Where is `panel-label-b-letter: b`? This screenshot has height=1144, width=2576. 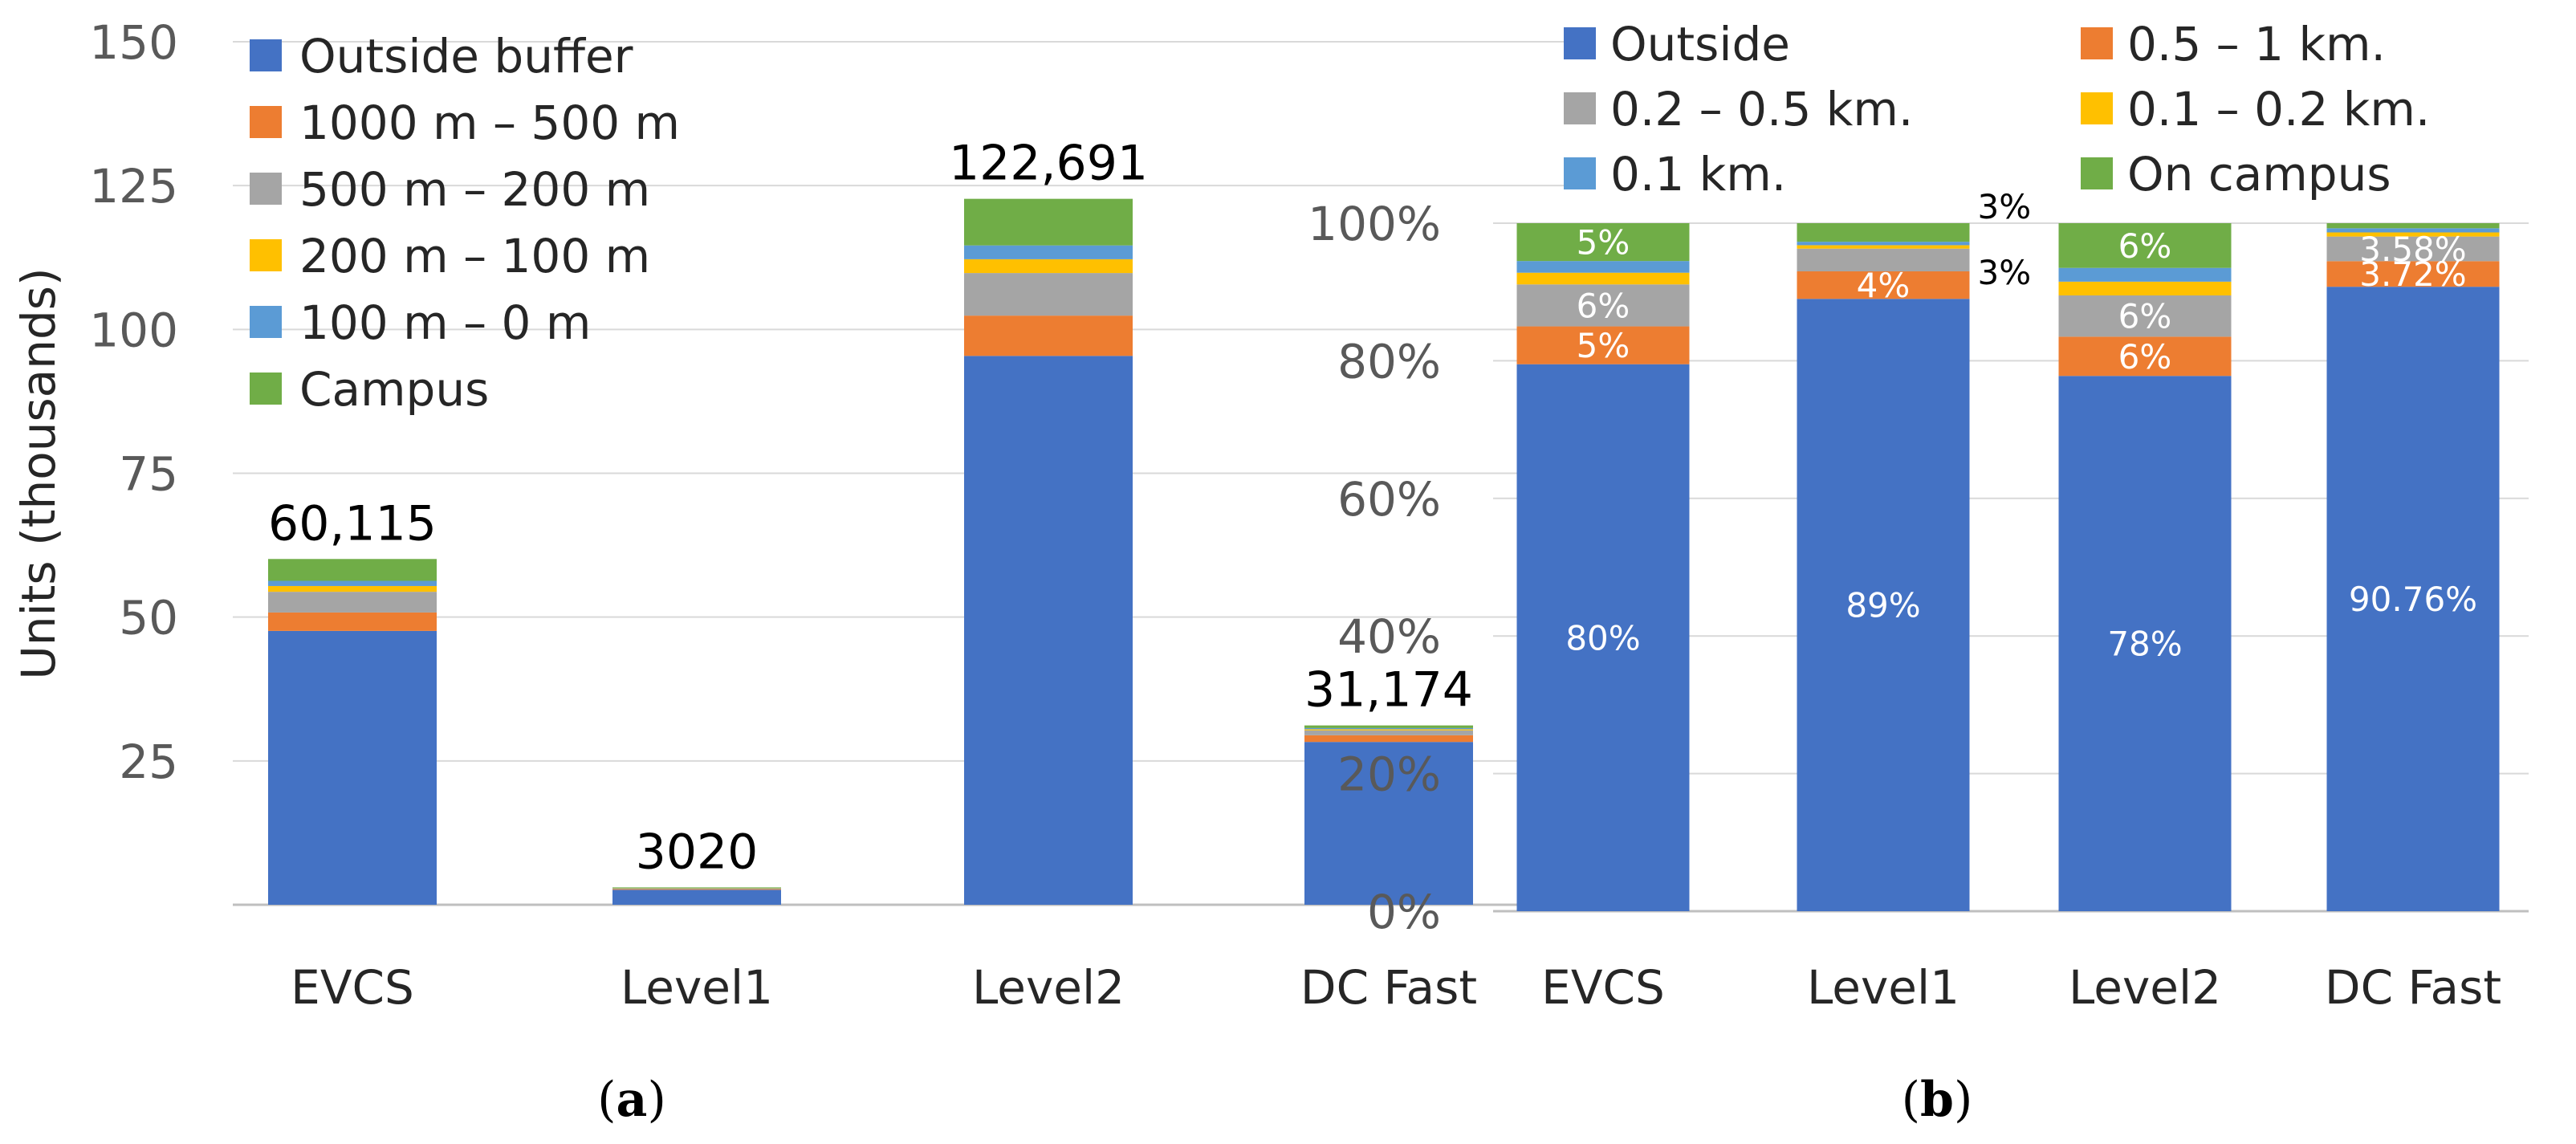 panel-label-b-letter: b is located at coordinates (1937, 1100).